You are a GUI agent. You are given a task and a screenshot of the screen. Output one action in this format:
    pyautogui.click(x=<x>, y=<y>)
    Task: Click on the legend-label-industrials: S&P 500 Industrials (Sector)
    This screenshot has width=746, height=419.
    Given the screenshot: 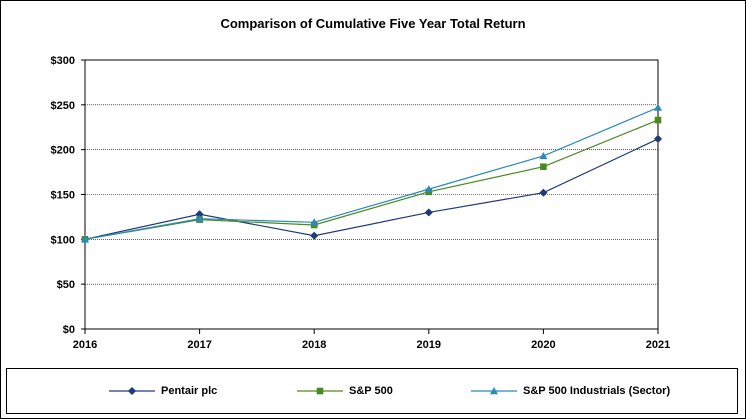 What is the action you would take?
    pyautogui.click(x=597, y=391)
    